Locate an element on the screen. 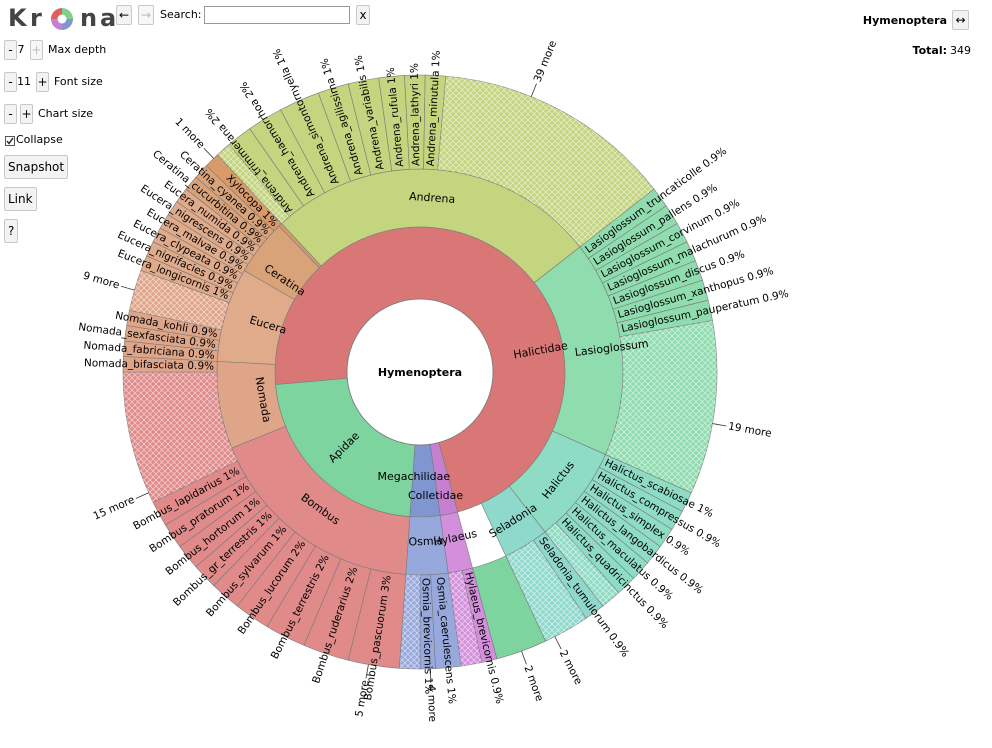  font-size-label: Font size is located at coordinates (78, 81).